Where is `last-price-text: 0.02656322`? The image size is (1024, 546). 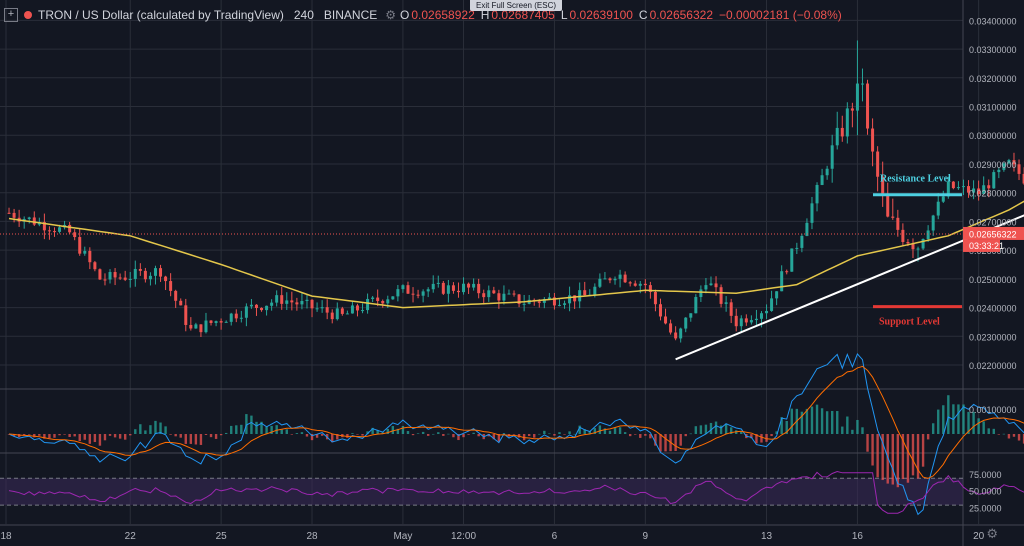
last-price-text: 0.02656322 is located at coordinates (993, 234).